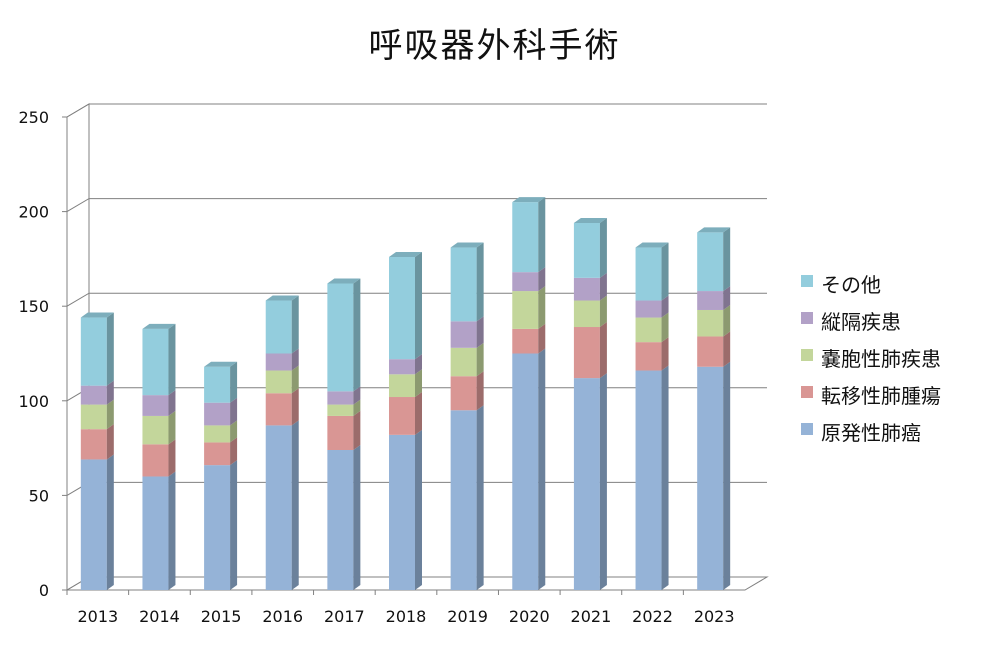  What do you see at coordinates (881, 396) in the screenshot?
I see `legend-label: 転移性肺腫瘍` at bounding box center [881, 396].